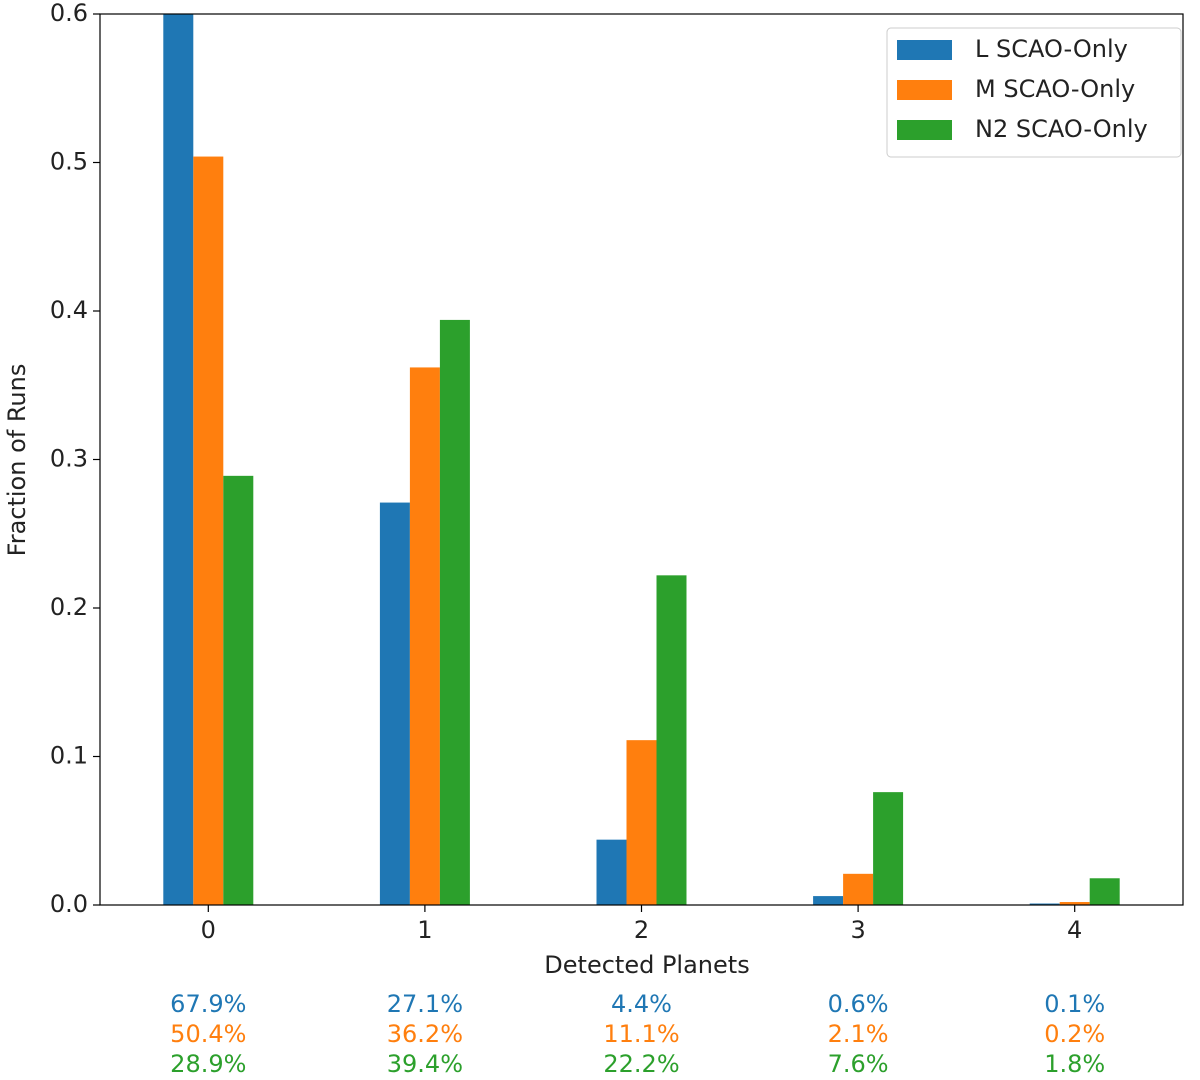 The height and width of the screenshot is (1080, 1200). Describe the element at coordinates (858, 1034) in the screenshot. I see `value-label: 2.1%` at that location.